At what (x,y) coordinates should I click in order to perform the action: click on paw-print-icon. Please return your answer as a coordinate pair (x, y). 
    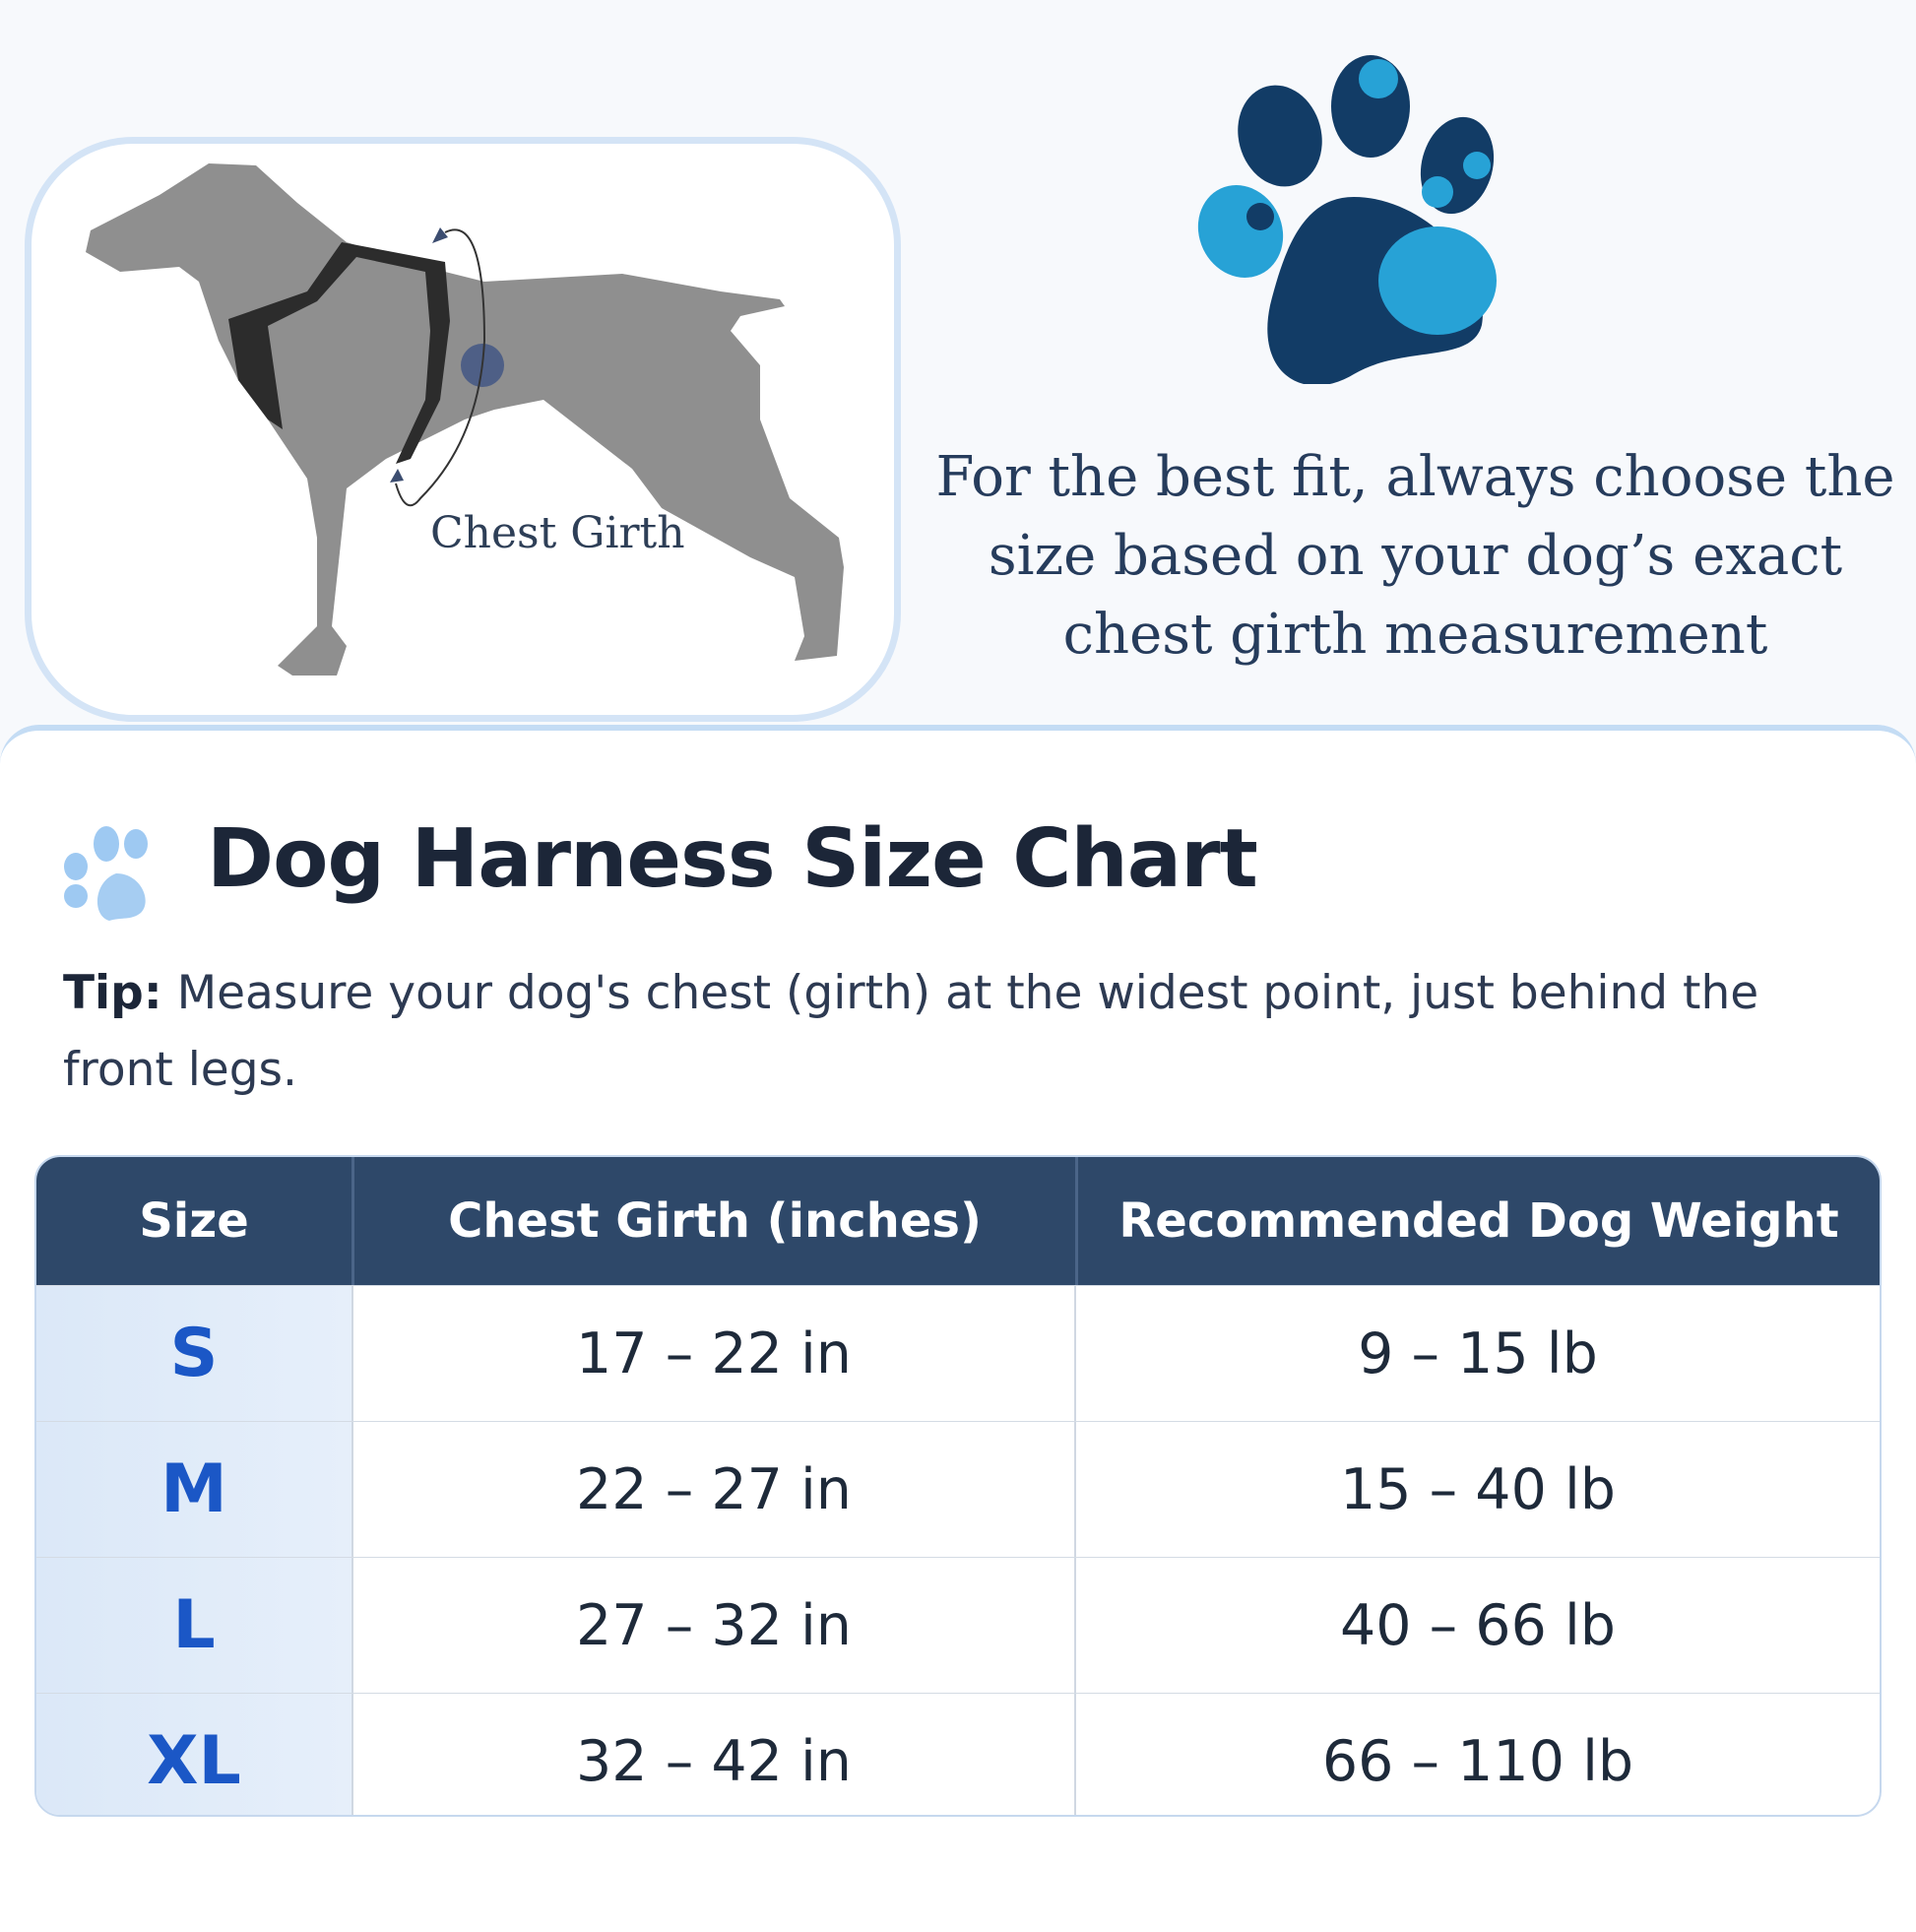
    Looking at the image, I should click on (1347, 219).